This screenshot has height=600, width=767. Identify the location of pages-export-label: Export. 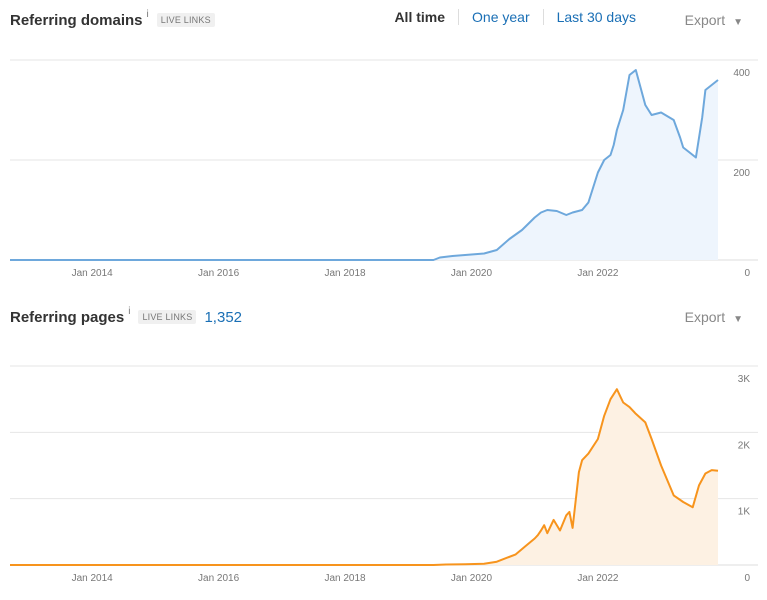
(705, 317).